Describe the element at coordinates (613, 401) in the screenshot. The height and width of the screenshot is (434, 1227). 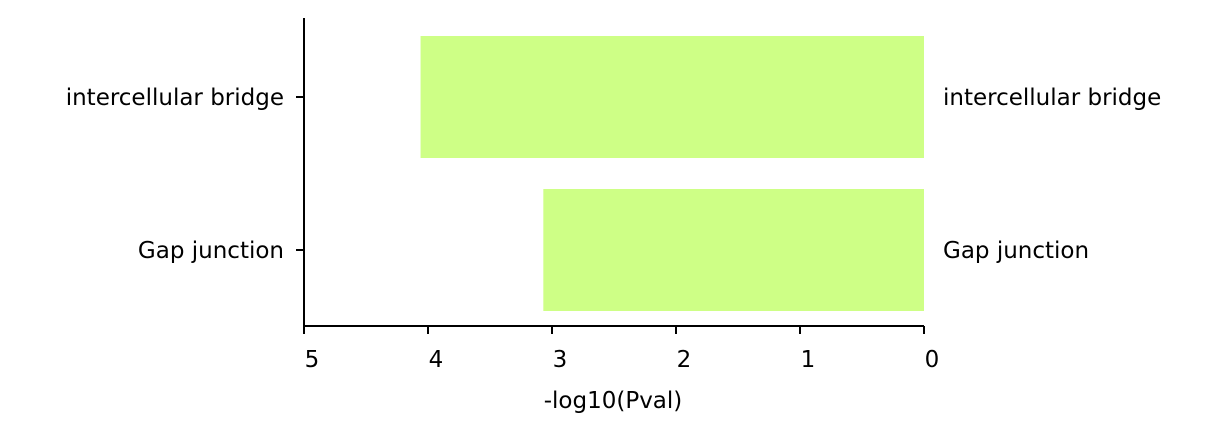
I see `x-axis-title: -log10(Pval)` at that location.